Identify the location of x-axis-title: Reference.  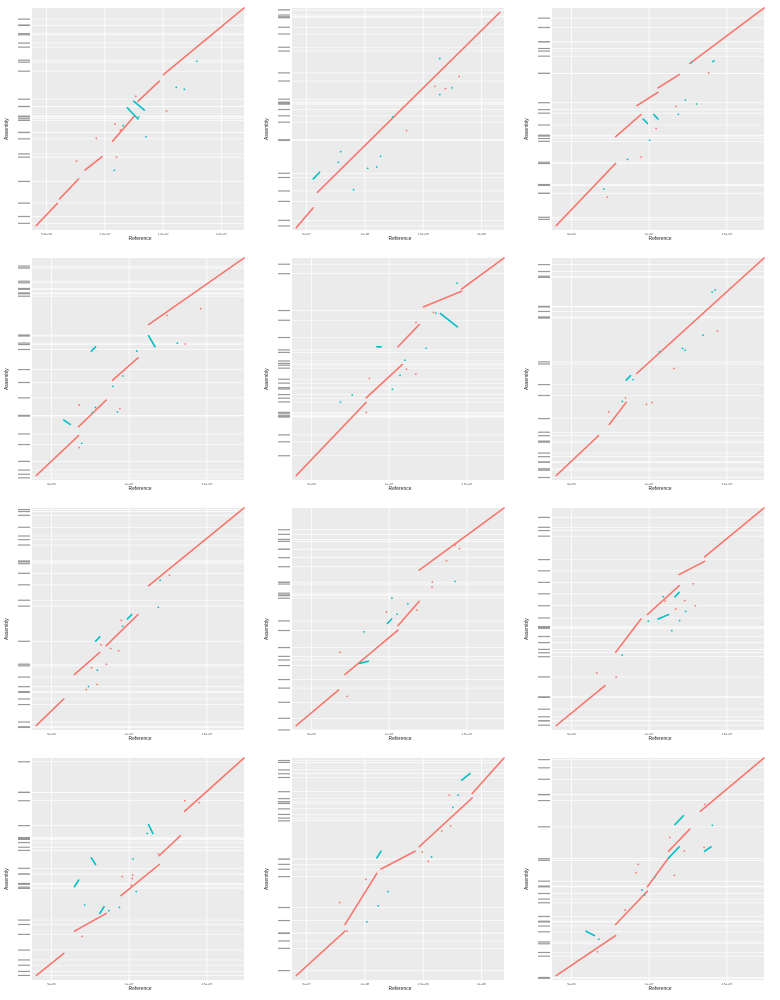
(660, 989).